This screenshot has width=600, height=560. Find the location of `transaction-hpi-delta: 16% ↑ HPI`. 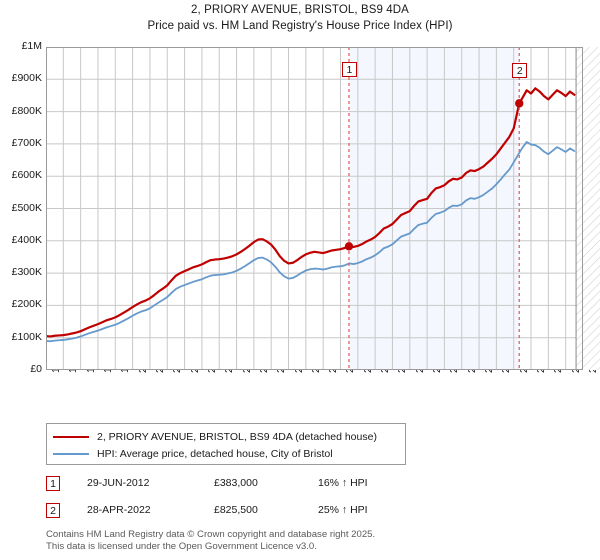

transaction-hpi-delta: 16% ↑ HPI is located at coordinates (343, 483).